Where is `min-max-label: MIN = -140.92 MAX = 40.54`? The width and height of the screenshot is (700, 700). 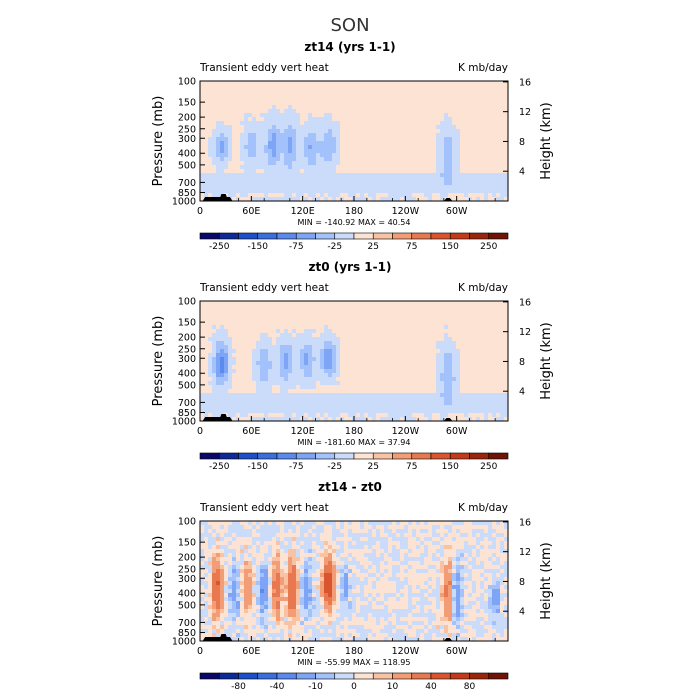 min-max-label: MIN = -140.92 MAX = 40.54 is located at coordinates (353, 222).